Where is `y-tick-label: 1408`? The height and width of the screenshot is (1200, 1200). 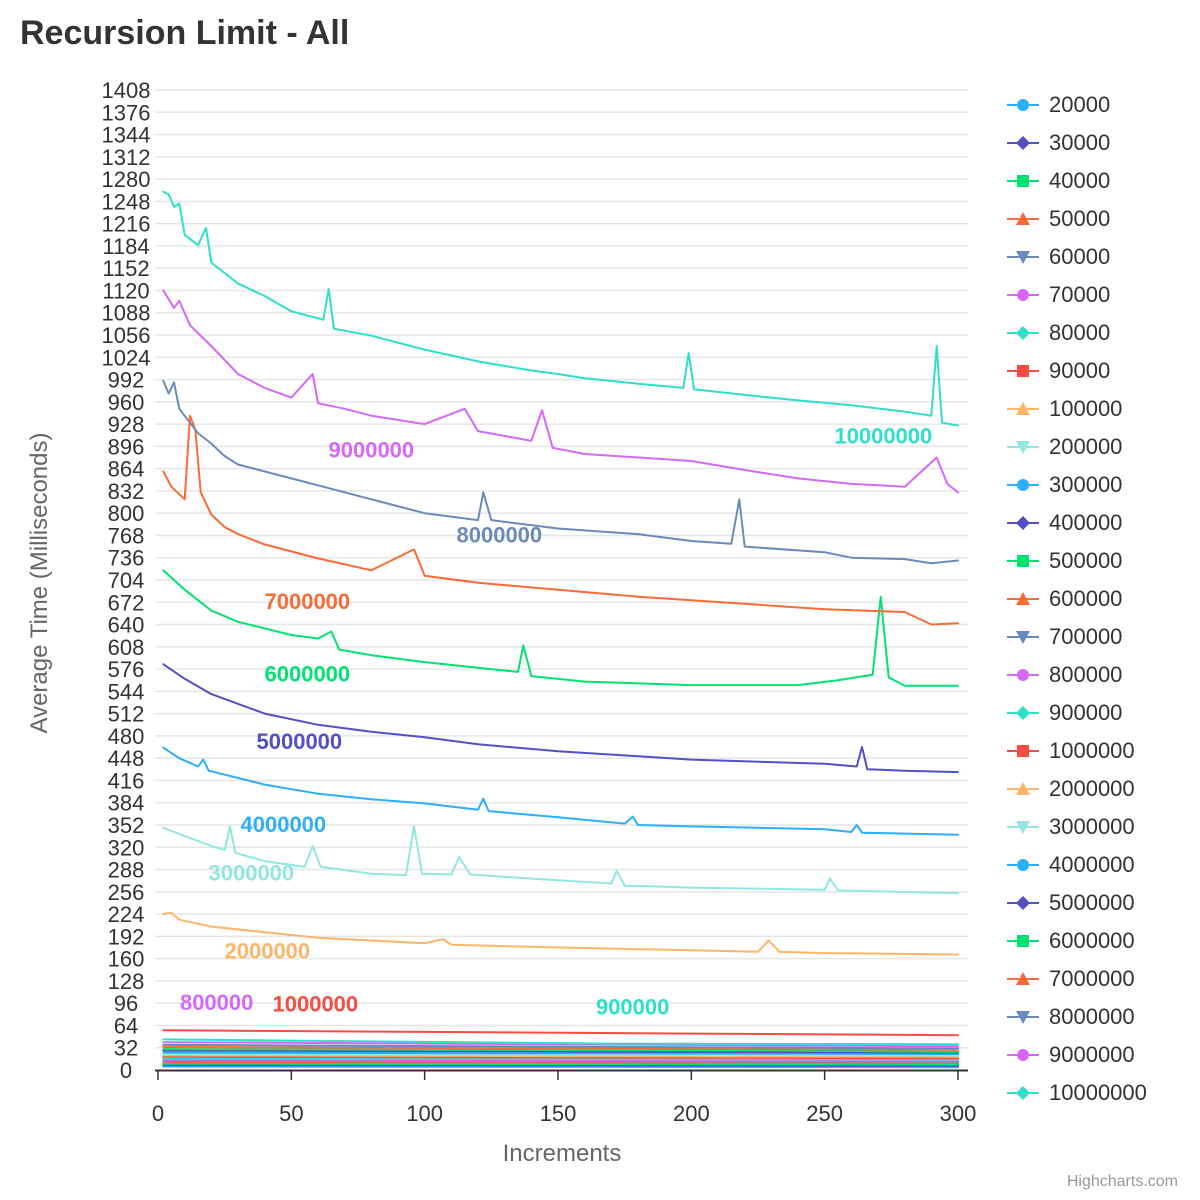
y-tick-label: 1408 is located at coordinates (126, 90).